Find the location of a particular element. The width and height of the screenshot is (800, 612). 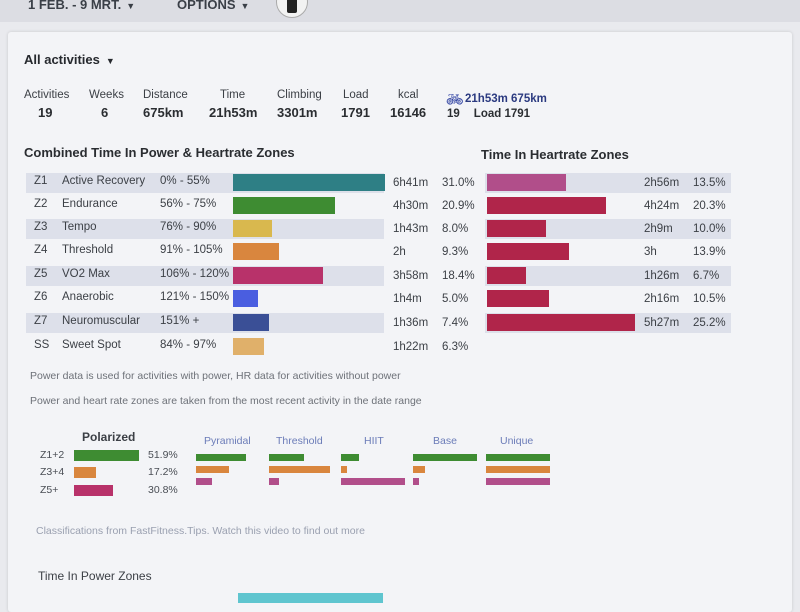

zone-percent: 8.0% is located at coordinates (455, 229).